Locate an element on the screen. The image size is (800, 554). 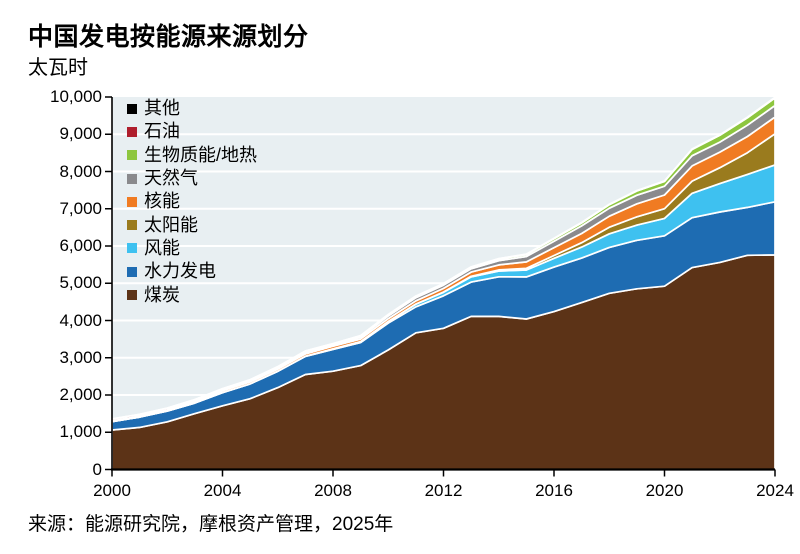
legend-label: 天然气 is located at coordinates (171, 178).